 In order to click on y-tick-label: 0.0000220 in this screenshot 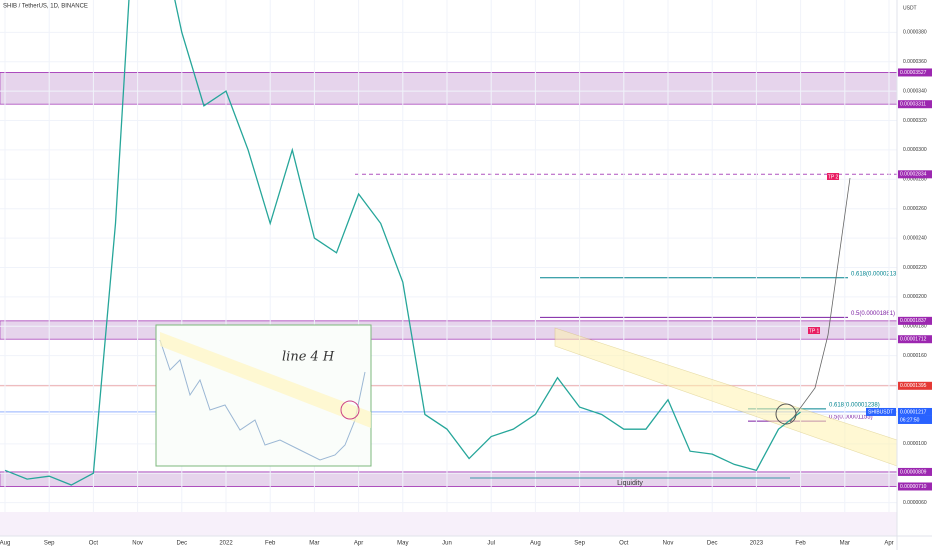, I will do `click(915, 268)`.